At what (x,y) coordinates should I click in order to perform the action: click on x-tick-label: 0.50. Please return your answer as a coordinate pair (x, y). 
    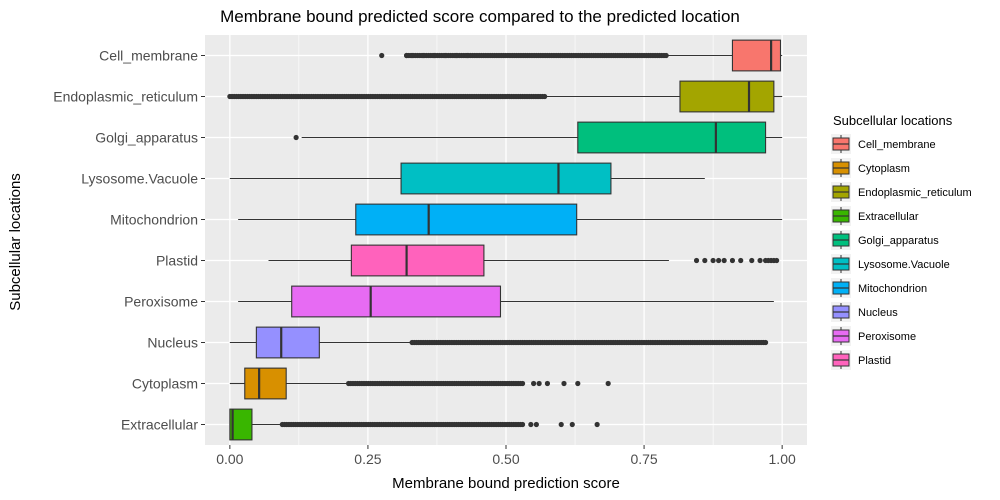
    Looking at the image, I should click on (505, 459).